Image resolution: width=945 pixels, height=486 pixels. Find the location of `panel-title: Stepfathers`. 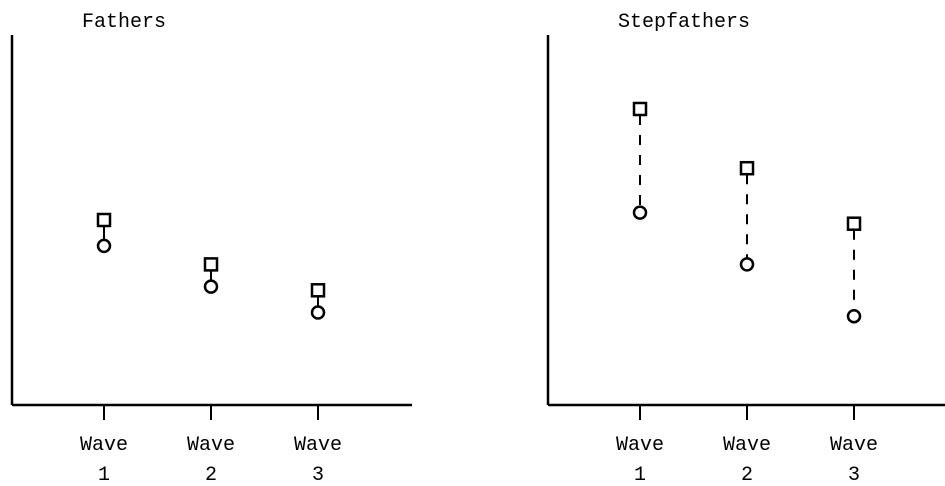

panel-title: Stepfathers is located at coordinates (684, 22).